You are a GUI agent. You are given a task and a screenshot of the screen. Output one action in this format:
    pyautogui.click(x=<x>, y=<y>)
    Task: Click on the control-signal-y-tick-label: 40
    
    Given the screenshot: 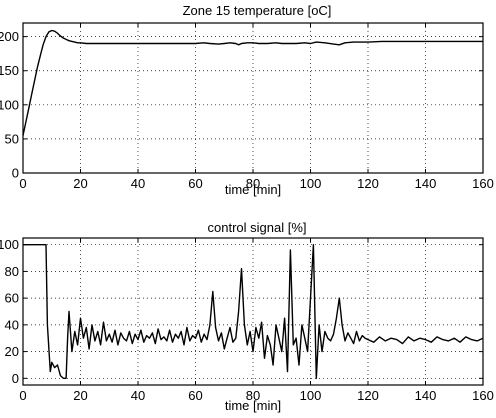 What is the action you would take?
    pyautogui.click(x=12, y=324)
    